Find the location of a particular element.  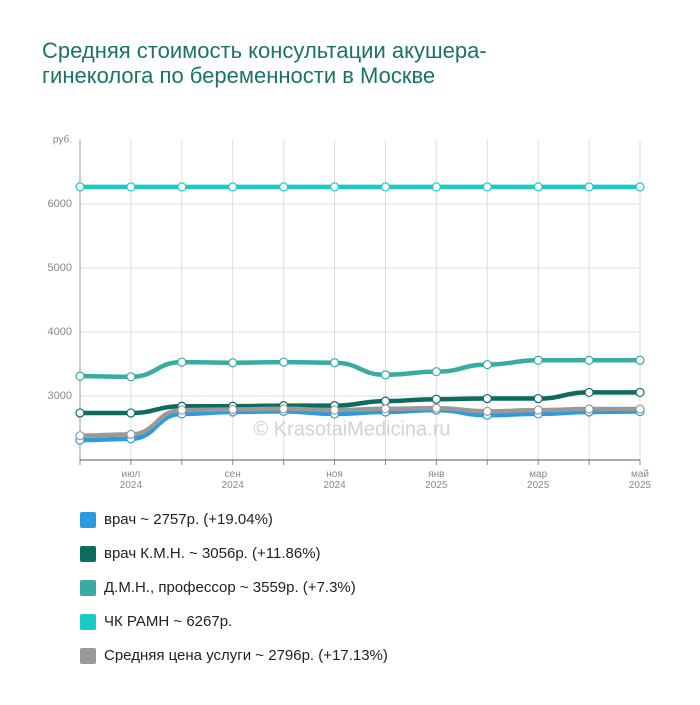

legend-label: врач ~ 2757р. (+19.04%) is located at coordinates (188, 519).